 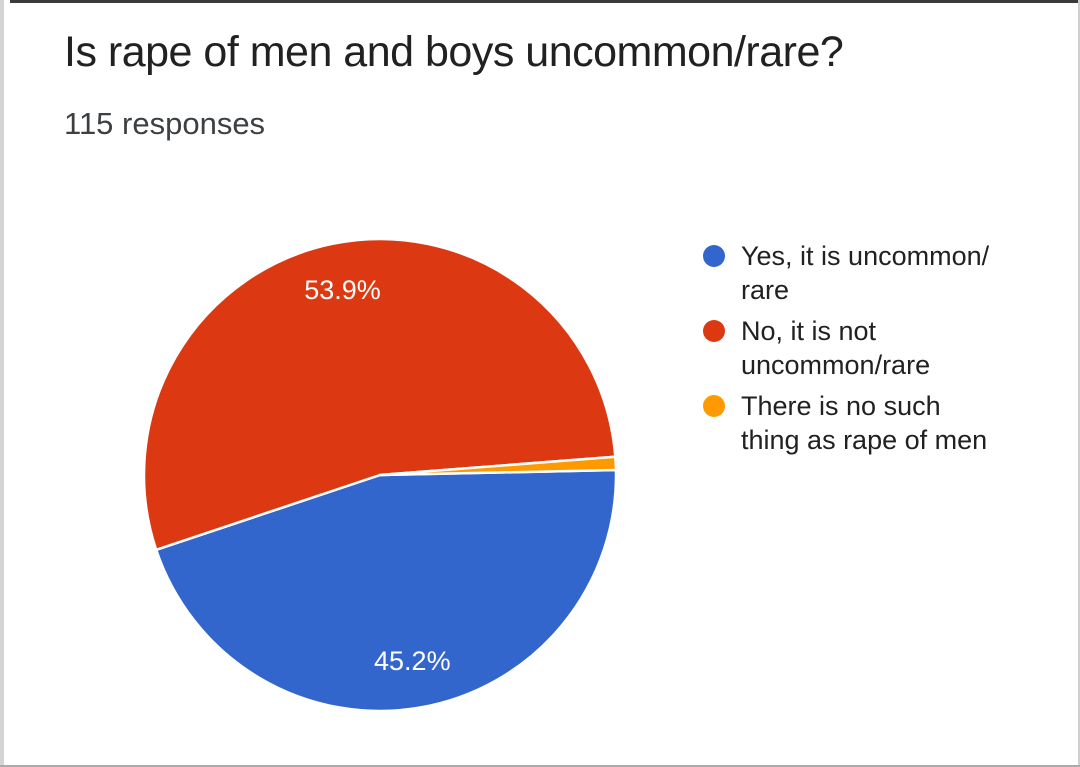 What do you see at coordinates (342, 290) in the screenshot?
I see `slice-percentage-label: 53.9%` at bounding box center [342, 290].